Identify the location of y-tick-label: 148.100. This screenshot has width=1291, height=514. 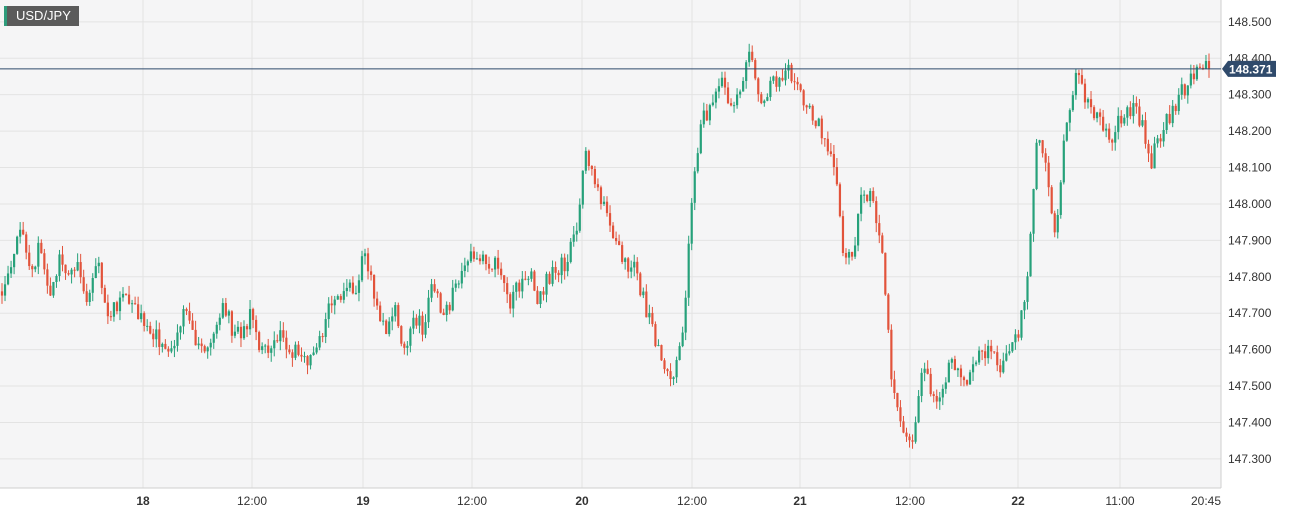
(1250, 168).